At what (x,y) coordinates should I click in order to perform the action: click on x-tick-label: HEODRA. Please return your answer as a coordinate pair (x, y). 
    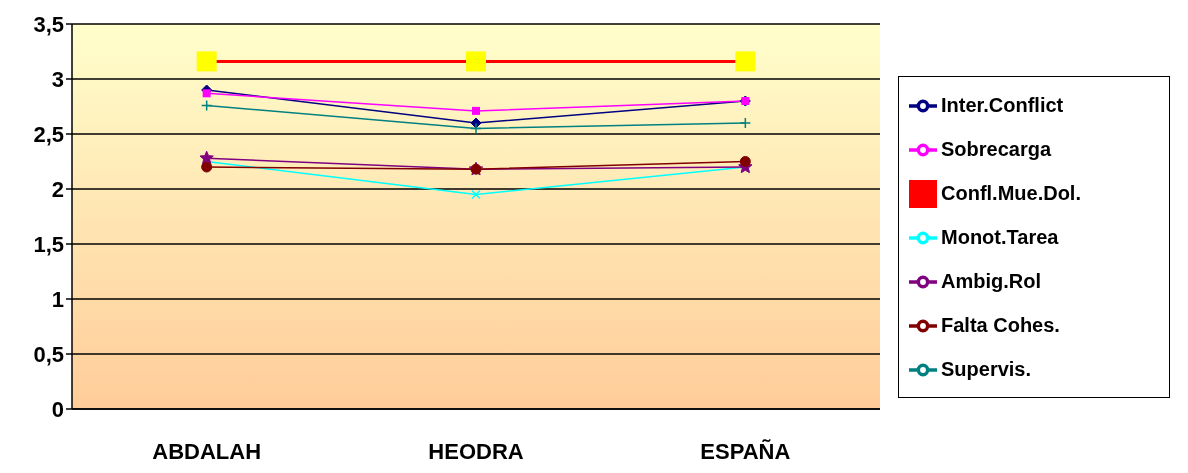
    Looking at the image, I should click on (476, 451).